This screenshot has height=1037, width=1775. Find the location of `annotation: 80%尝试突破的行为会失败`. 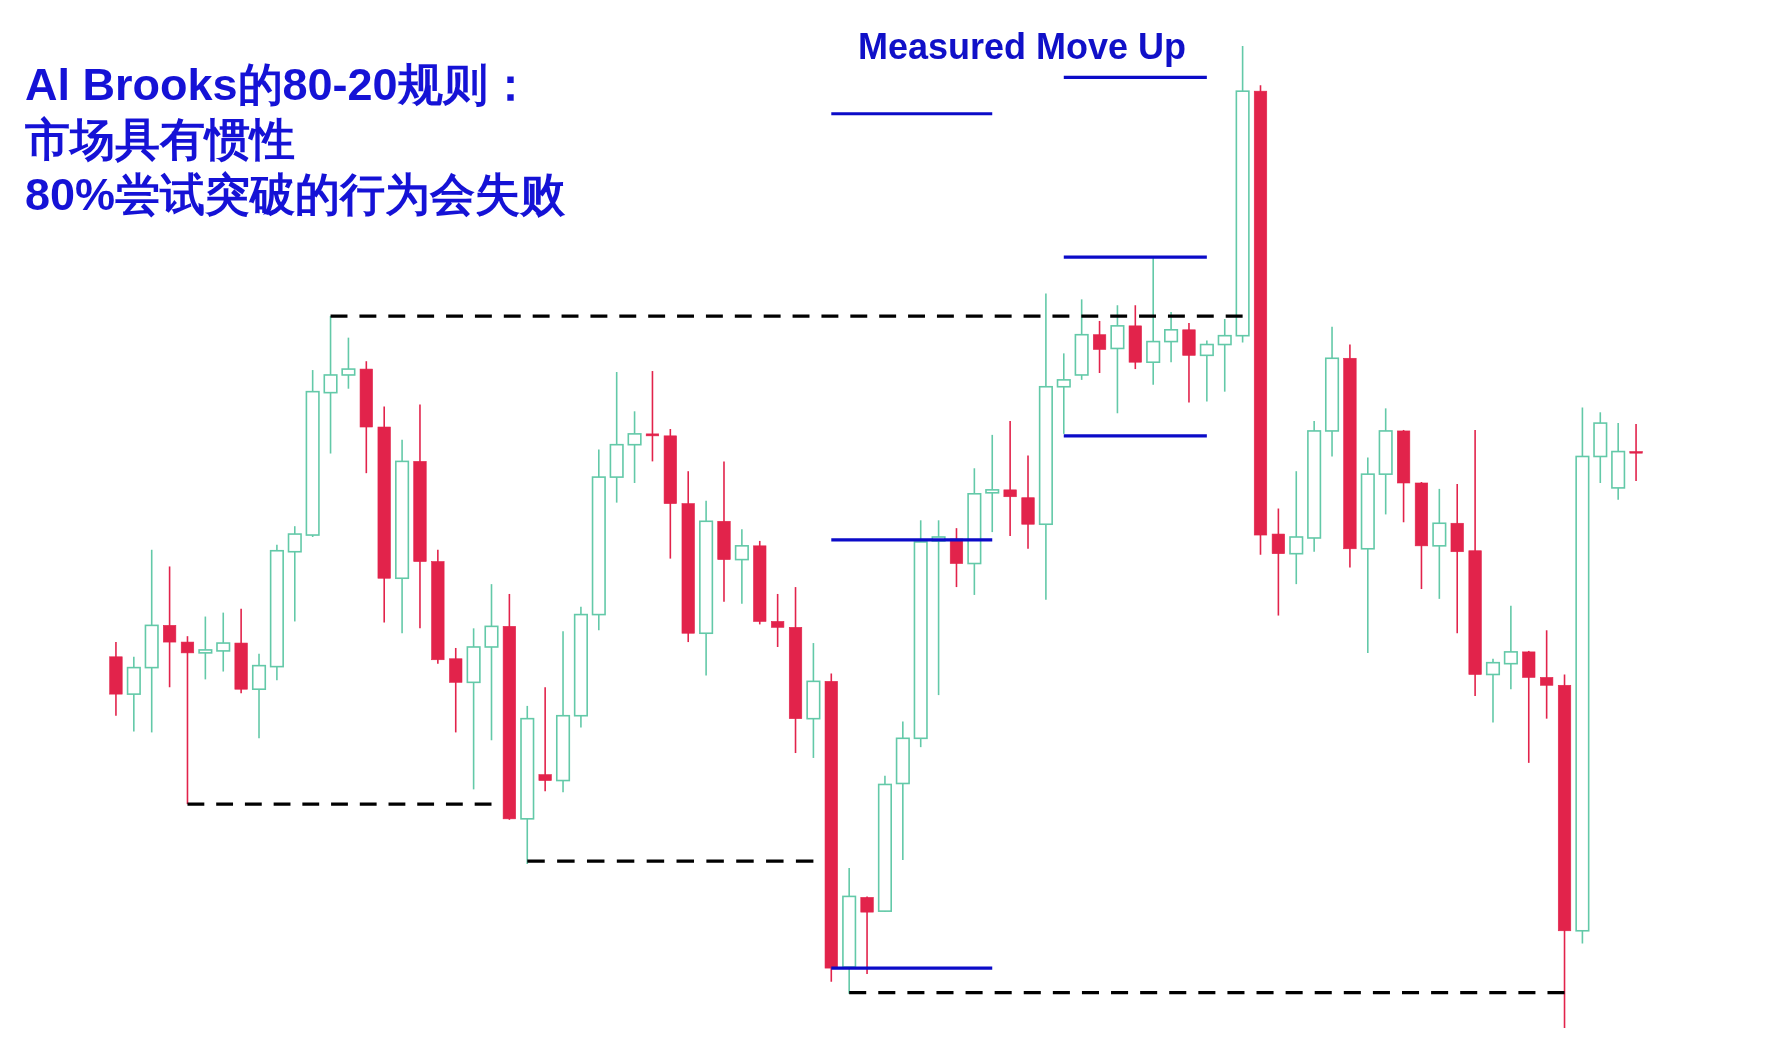

annotation: 80%尝试突破的行为会失败 is located at coordinates (296, 194).